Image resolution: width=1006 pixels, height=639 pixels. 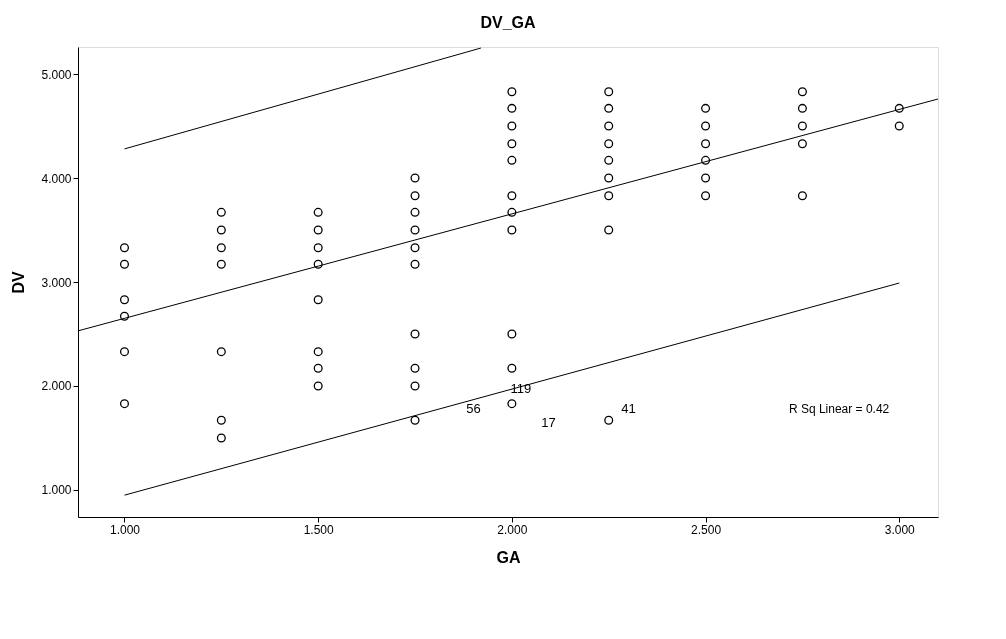 I want to click on x-tick-label: 2.500, so click(x=706, y=529).